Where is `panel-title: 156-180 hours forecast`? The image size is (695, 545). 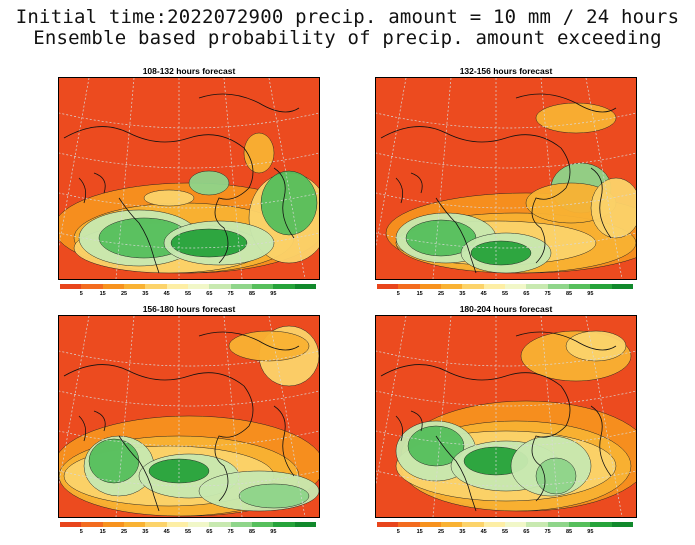 panel-title: 156-180 hours forecast is located at coordinates (189, 309).